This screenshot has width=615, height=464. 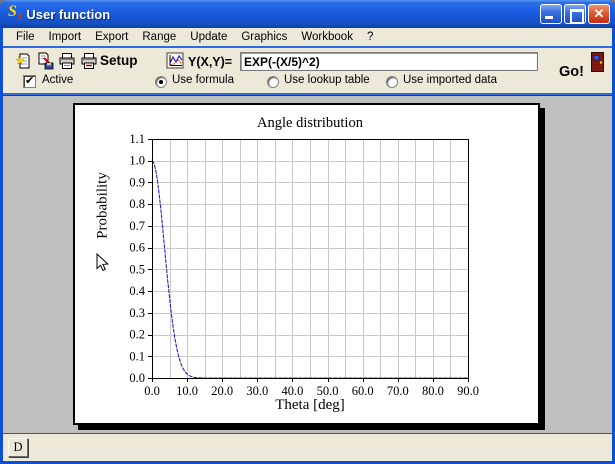 I want to click on print-icon, so click(x=67, y=61).